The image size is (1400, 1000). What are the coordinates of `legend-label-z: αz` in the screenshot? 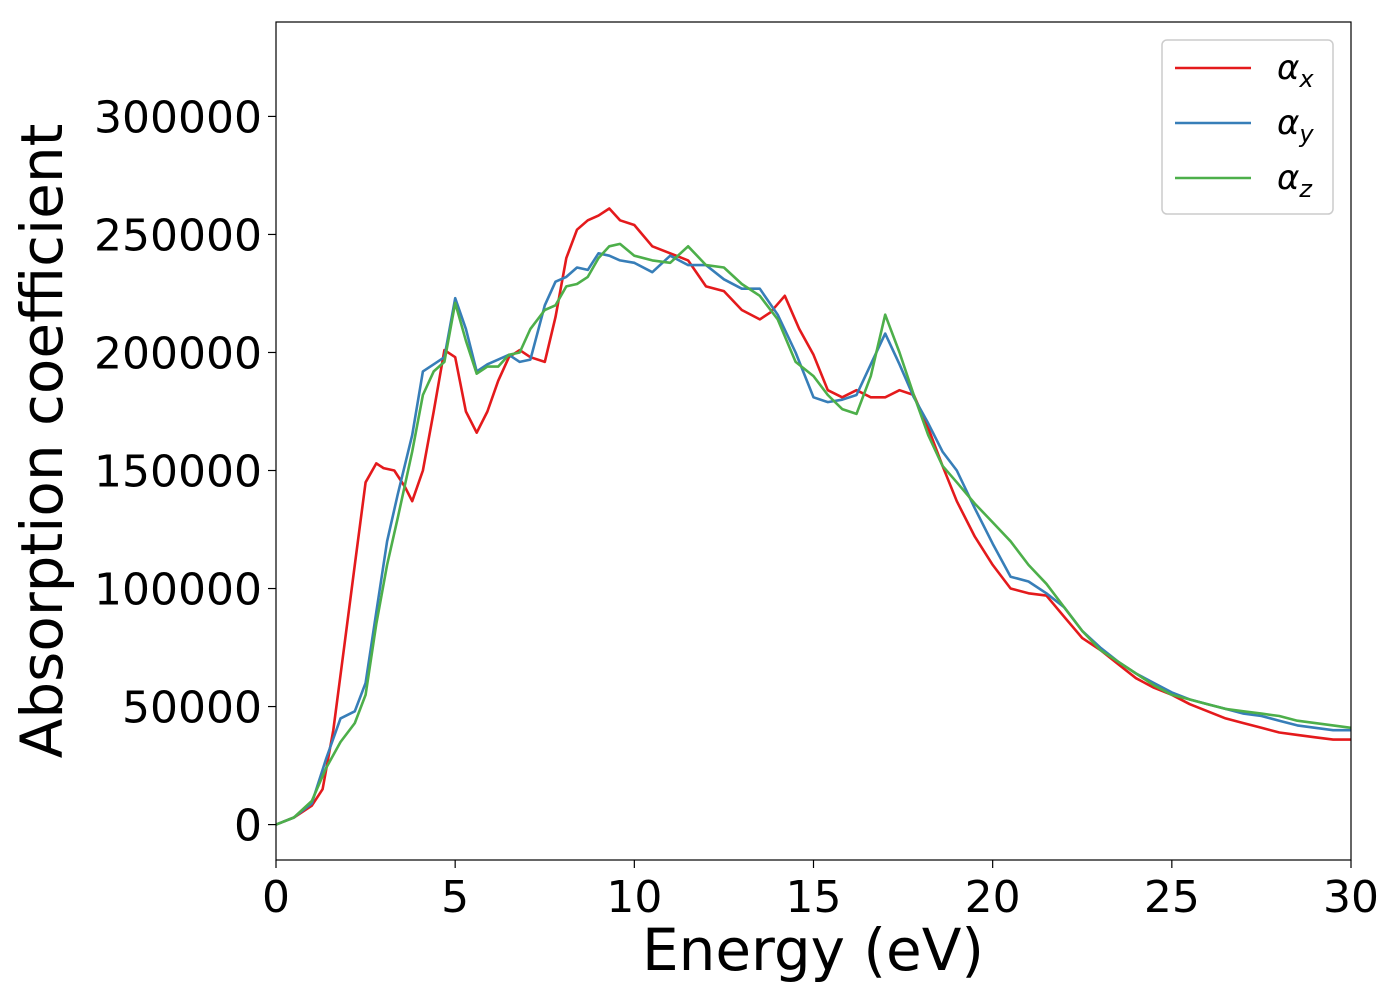 It's located at (1295, 180).